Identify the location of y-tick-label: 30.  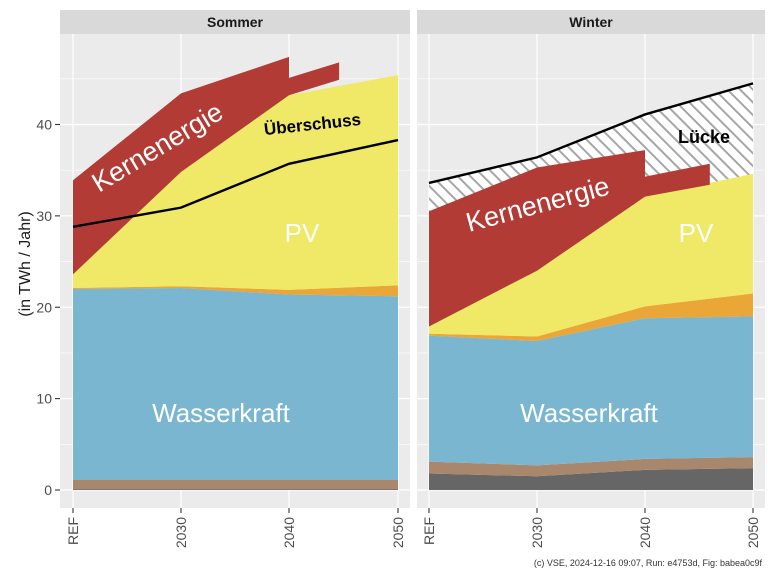
(44, 216).